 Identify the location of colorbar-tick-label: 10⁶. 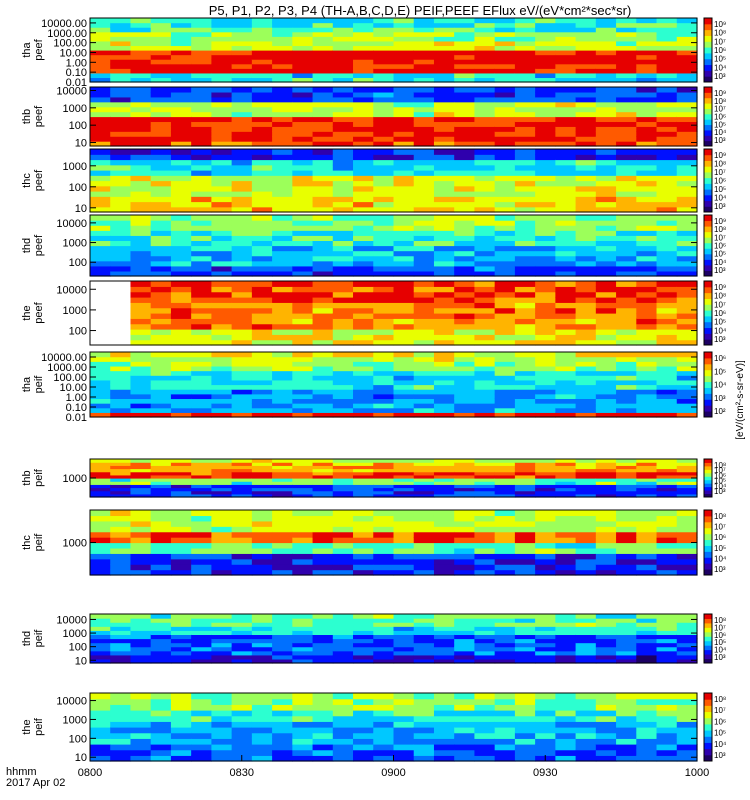
(720, 475).